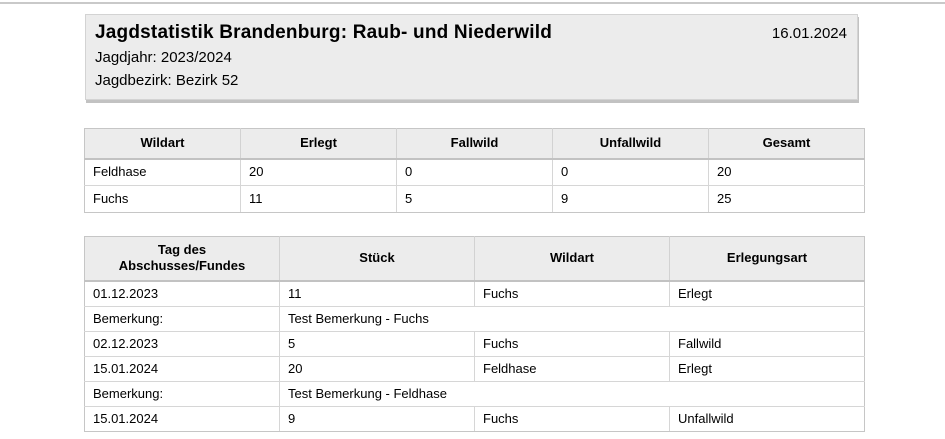 This screenshot has width=945, height=439. Describe the element at coordinates (630, 144) in the screenshot. I see `summary-column-header: Unfallwild` at that location.